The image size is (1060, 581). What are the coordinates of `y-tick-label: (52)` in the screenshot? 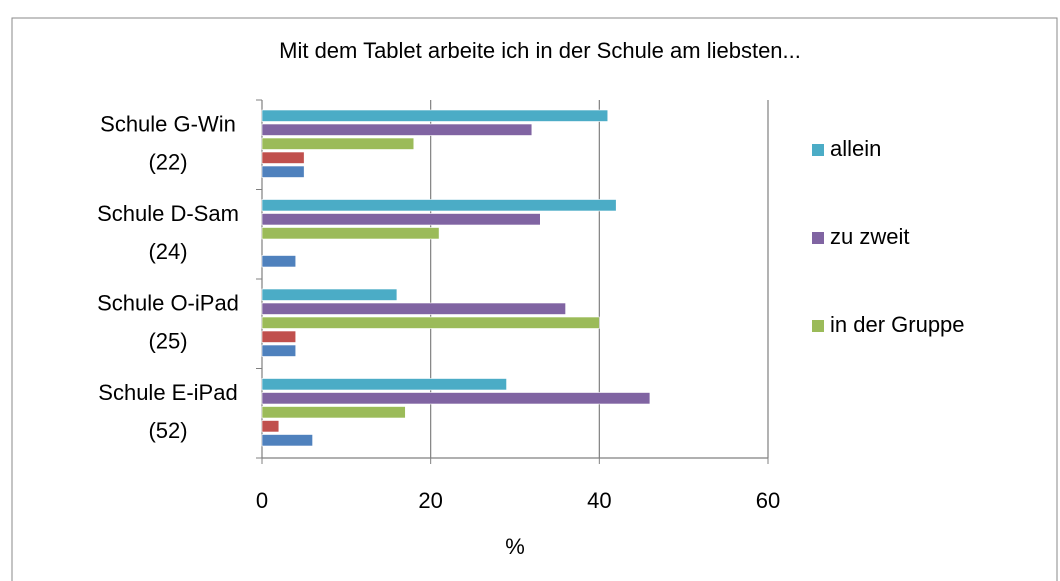 It's located at (167, 430).